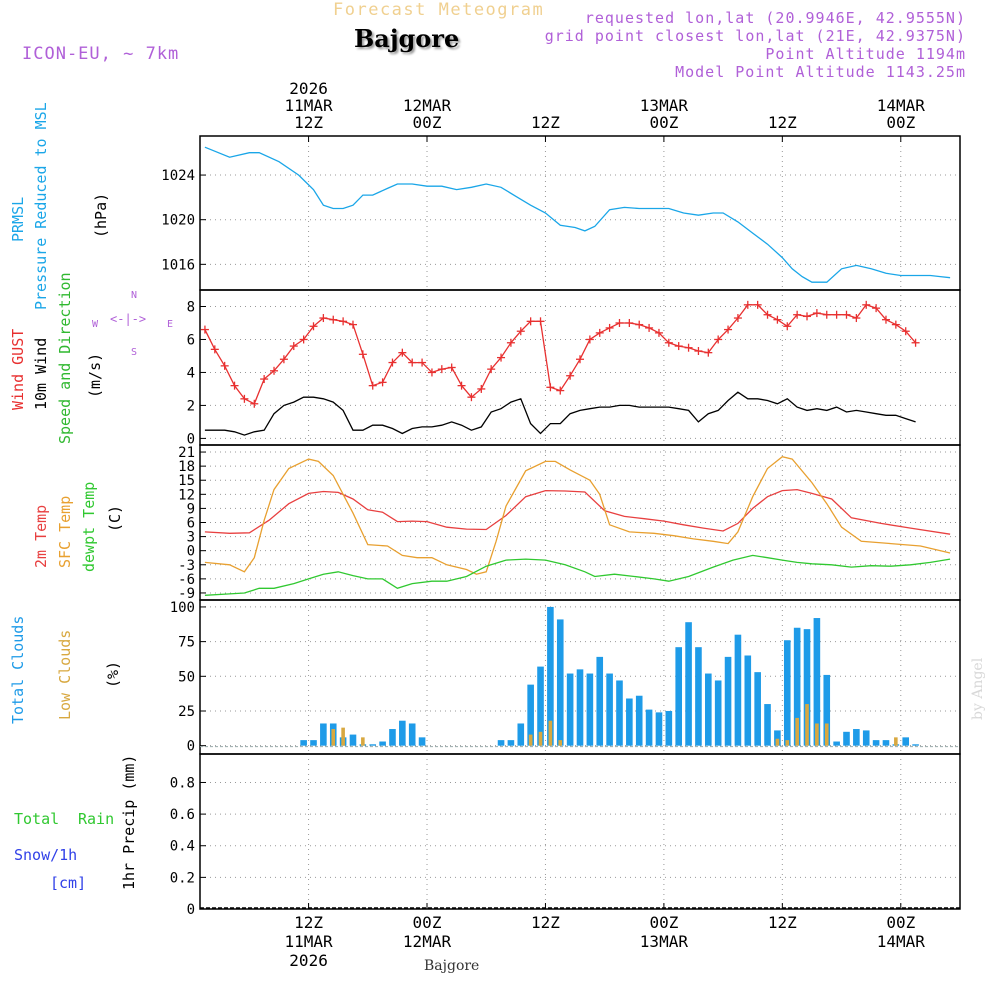 The height and width of the screenshot is (1000, 1000). Describe the element at coordinates (901, 941) in the screenshot. I see `time-label-bottom: 14MAR` at that location.